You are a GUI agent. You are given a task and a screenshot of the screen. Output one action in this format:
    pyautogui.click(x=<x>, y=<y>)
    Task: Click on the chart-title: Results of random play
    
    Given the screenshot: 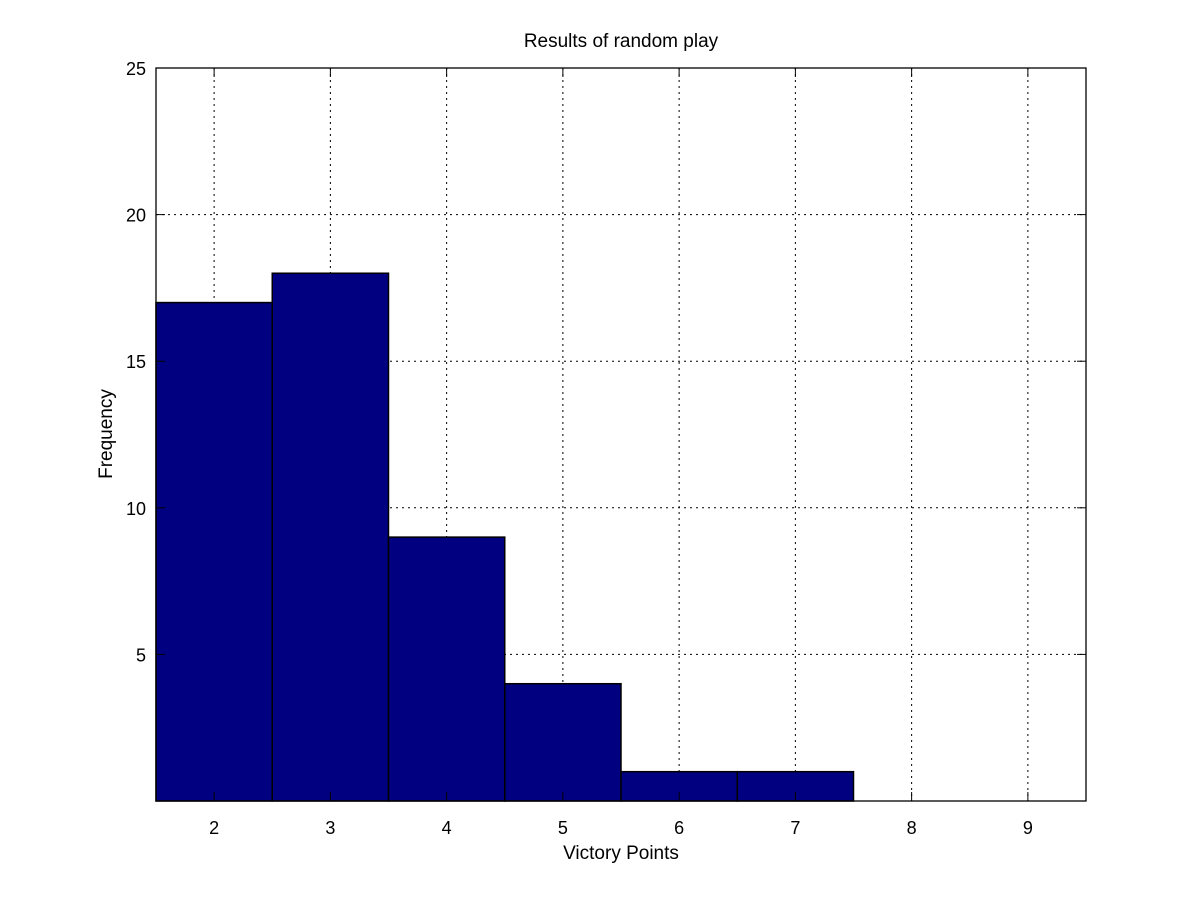 What is the action you would take?
    pyautogui.click(x=621, y=41)
    